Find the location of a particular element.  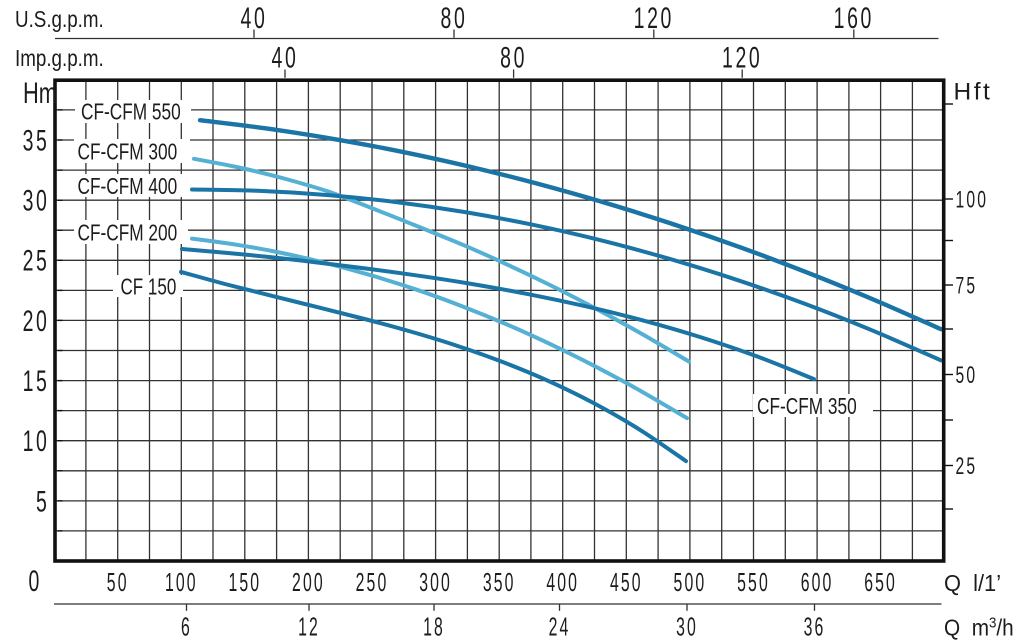

svg-text: 600 is located at coordinates (817, 584).